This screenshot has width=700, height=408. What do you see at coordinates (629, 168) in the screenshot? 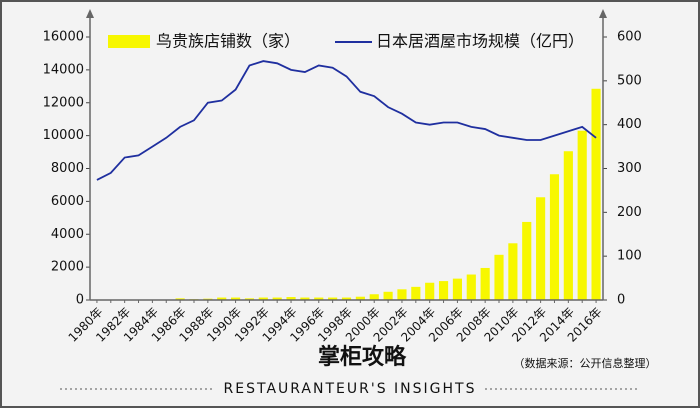
I see `y2-tick-label: 300` at bounding box center [629, 168].